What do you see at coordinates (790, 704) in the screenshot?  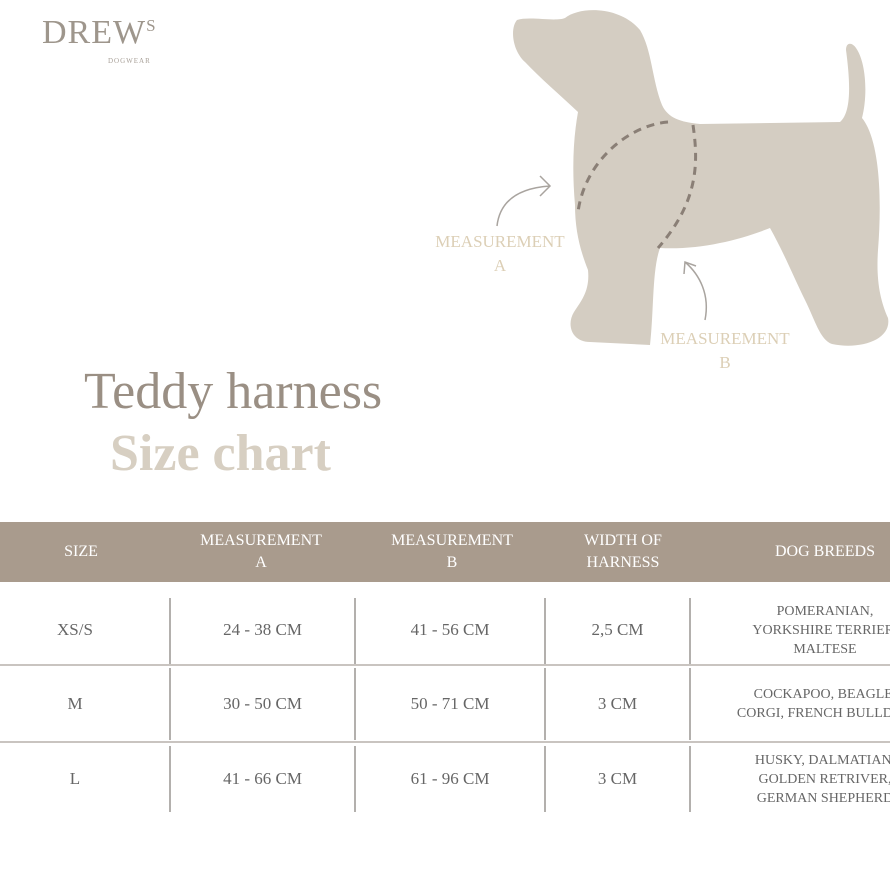 I see `cell-breeds: COCKAPOO, BEAGLE, CORGI, FRENCH BULLDOG` at bounding box center [790, 704].